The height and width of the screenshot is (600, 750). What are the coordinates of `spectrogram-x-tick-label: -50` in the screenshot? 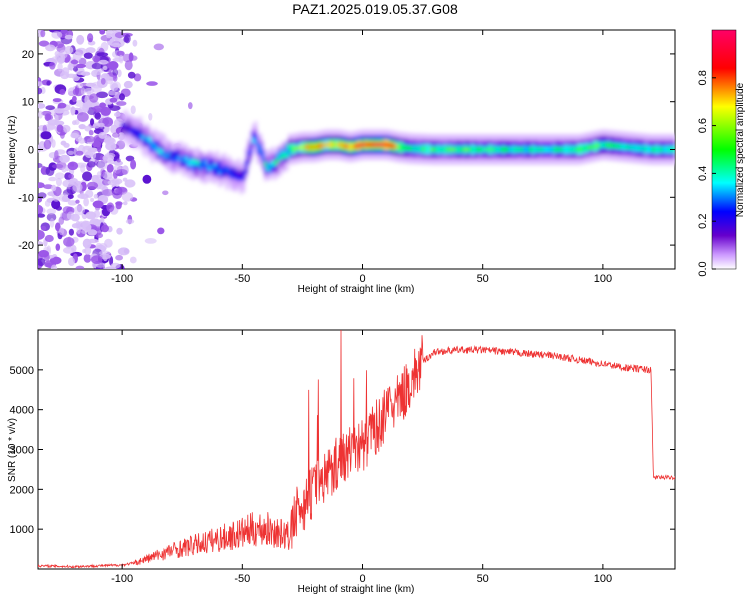 It's located at (242, 279).